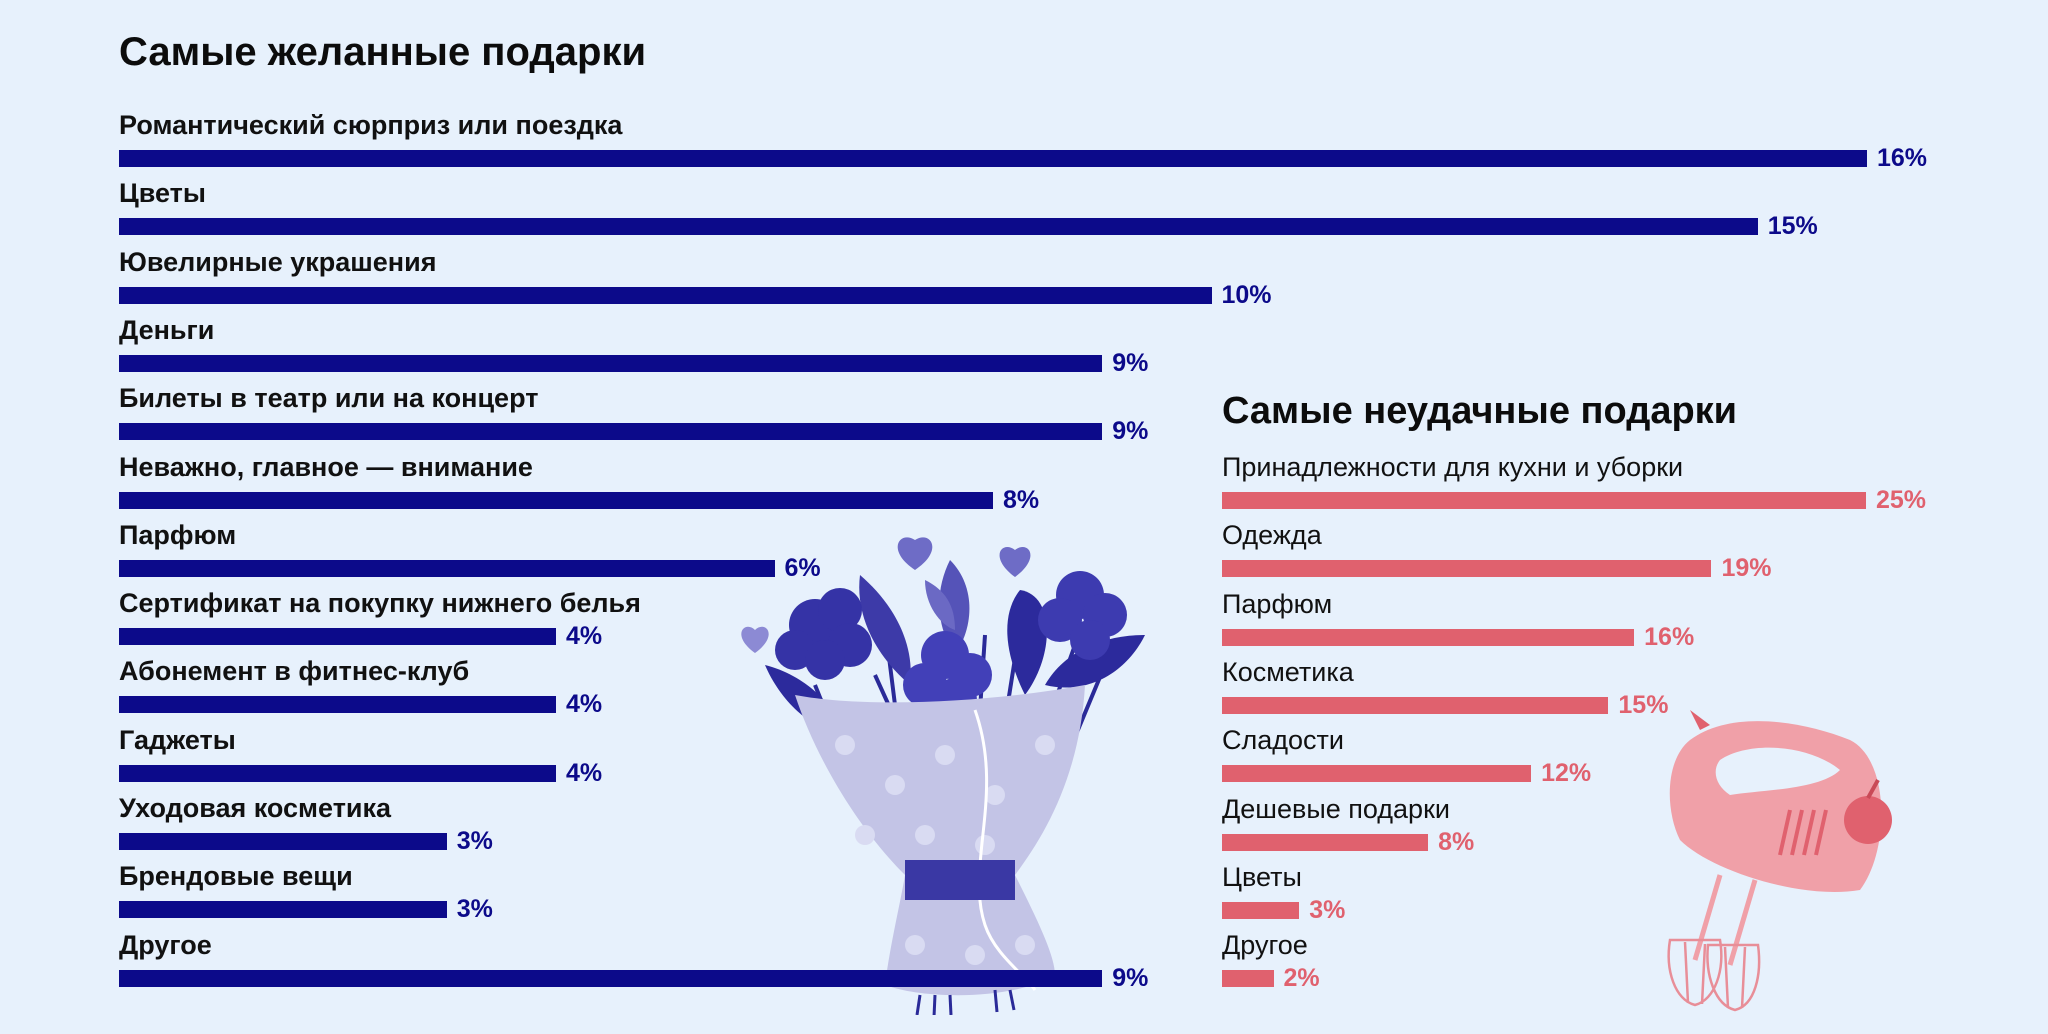 The image size is (2048, 1034). Describe the element at coordinates (326, 466) in the screenshot. I see `category-label: Неважно, главное — внимание` at that location.